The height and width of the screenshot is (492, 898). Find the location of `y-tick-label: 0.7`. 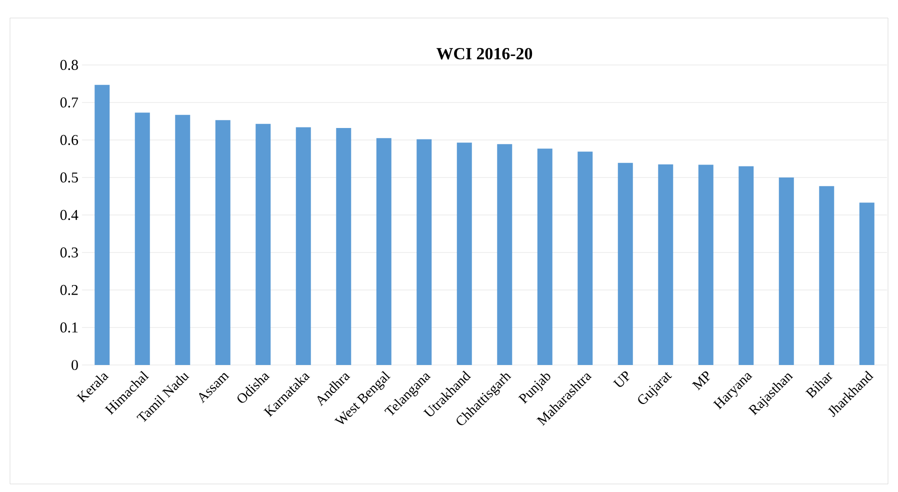

y-tick-label: 0.7 is located at coordinates (69, 102).